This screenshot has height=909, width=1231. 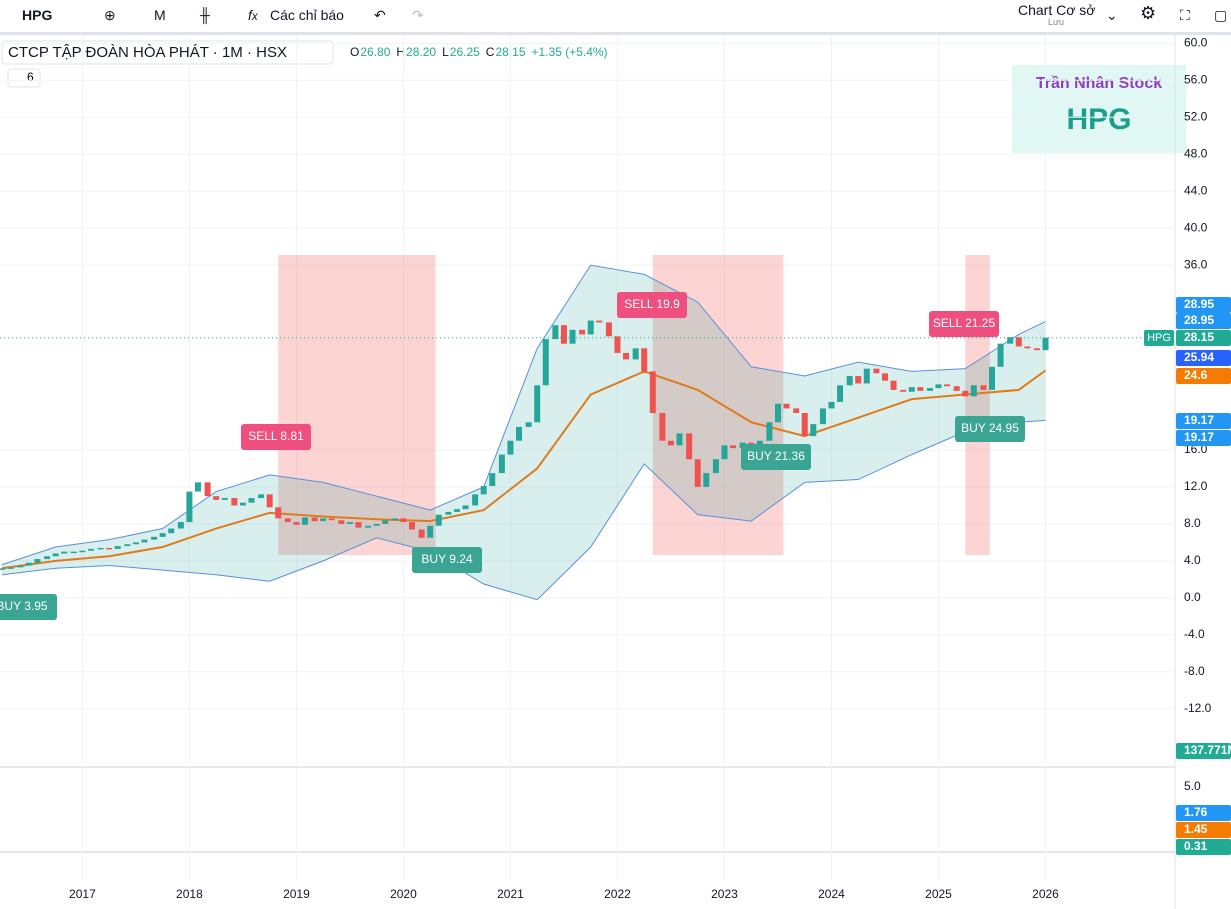 What do you see at coordinates (24, 78) in the screenshot?
I see `indicator-toggle` at bounding box center [24, 78].